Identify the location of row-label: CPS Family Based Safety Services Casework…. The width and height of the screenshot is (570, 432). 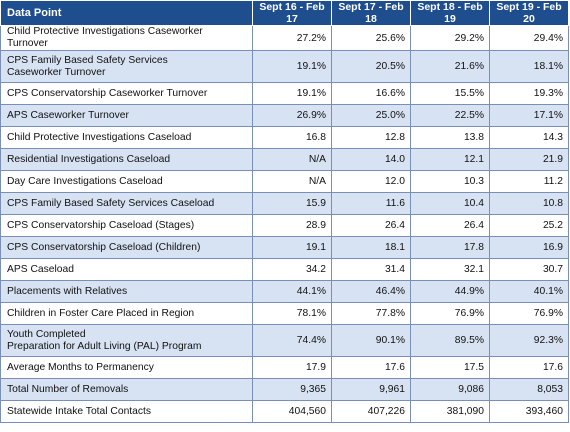
(126, 66).